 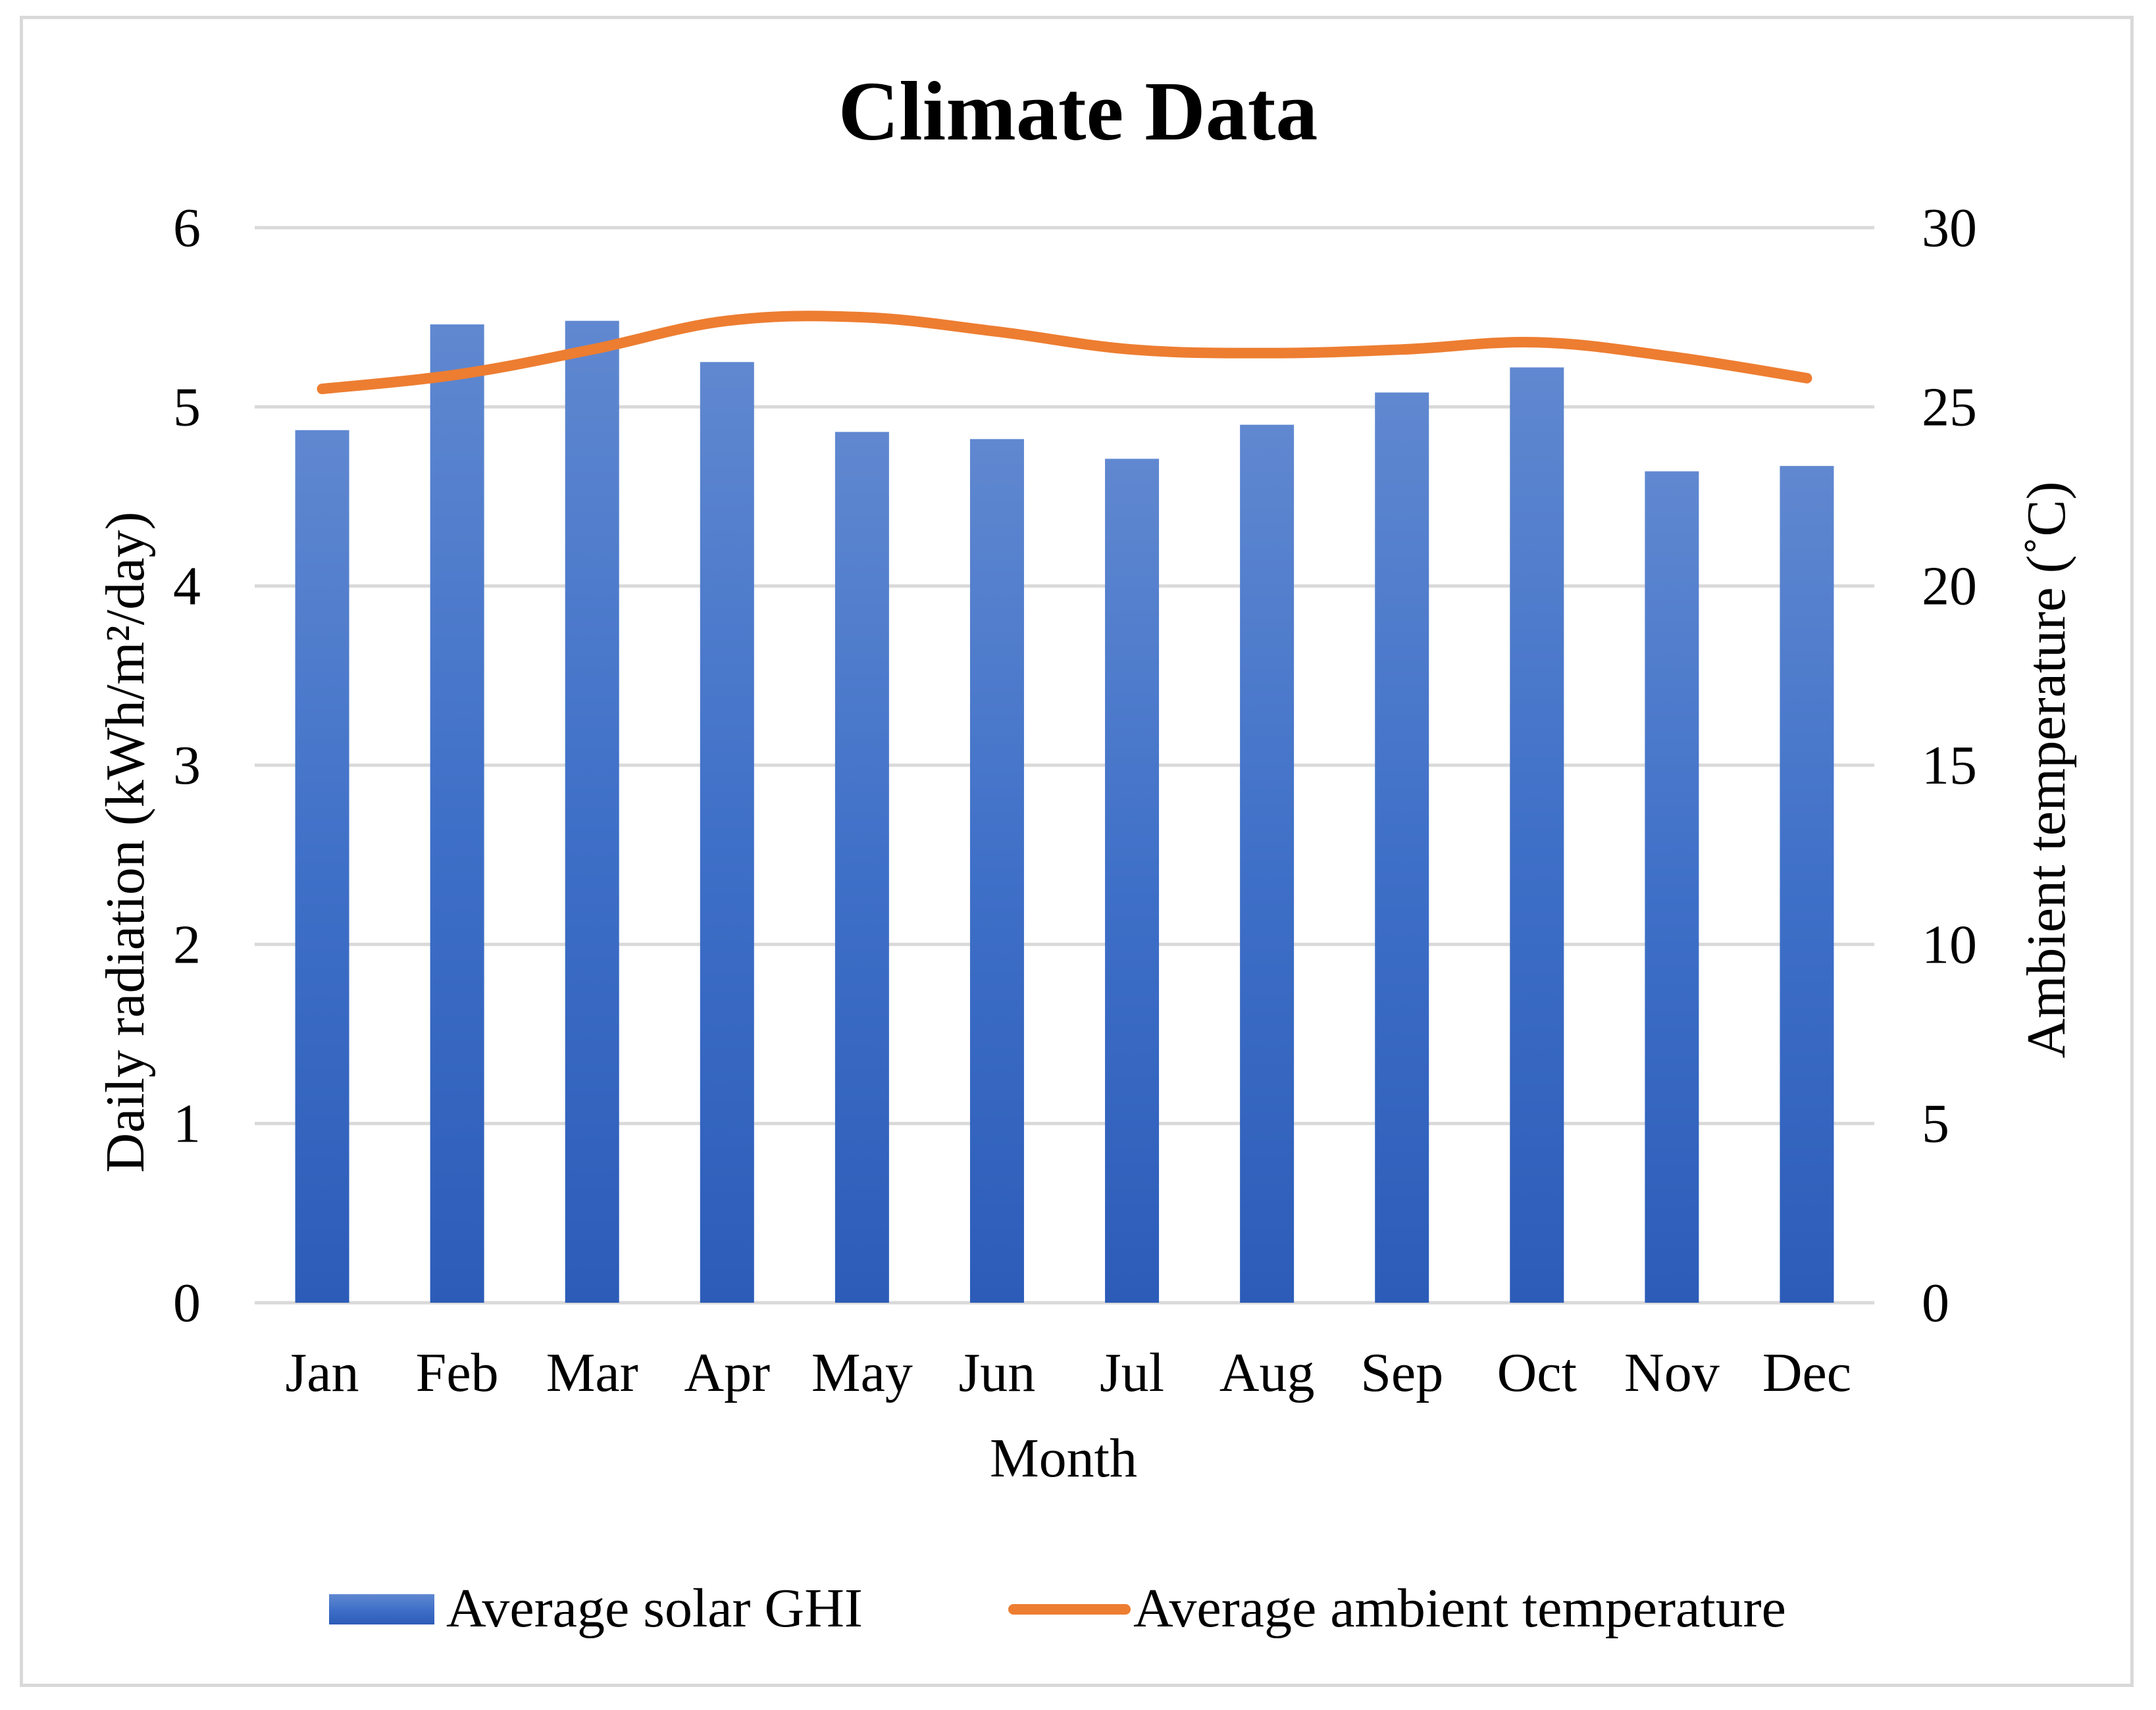 What do you see at coordinates (322, 866) in the screenshot?
I see `bar-jan` at bounding box center [322, 866].